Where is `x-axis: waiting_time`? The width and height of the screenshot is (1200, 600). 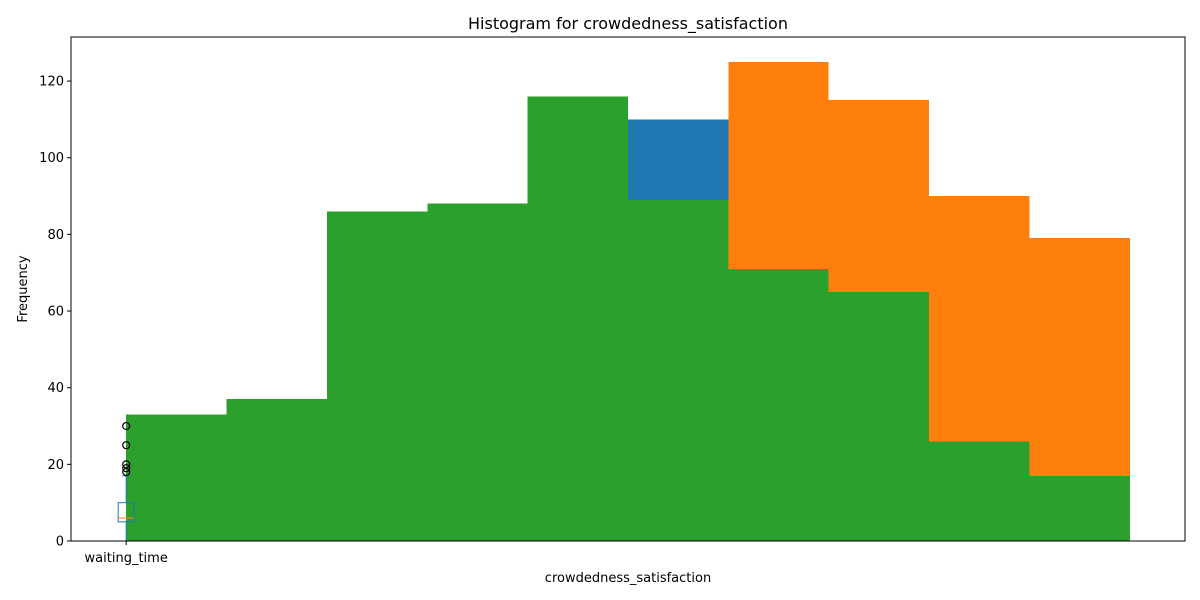
x-axis: waiting_time is located at coordinates (126, 553).